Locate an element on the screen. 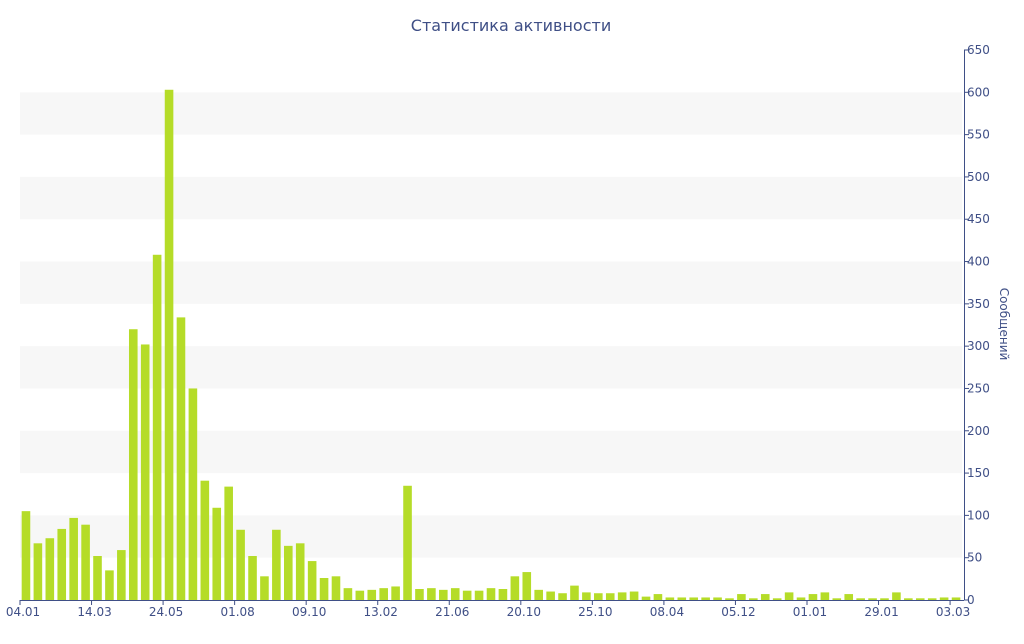 Image resolution: width=1024 pixels, height=644 pixels. x-tick-label: 29.01 is located at coordinates (881, 612).